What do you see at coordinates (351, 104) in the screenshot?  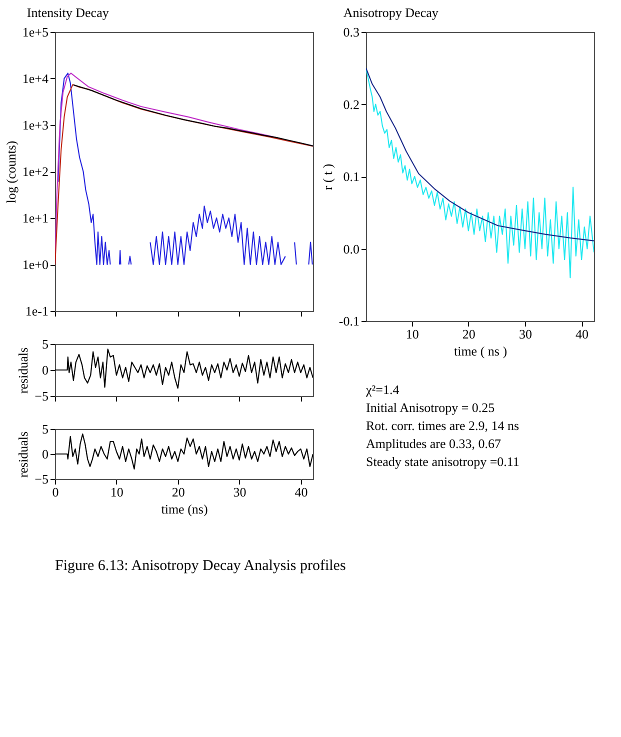 I see `y-tick-label: 0.2` at bounding box center [351, 104].